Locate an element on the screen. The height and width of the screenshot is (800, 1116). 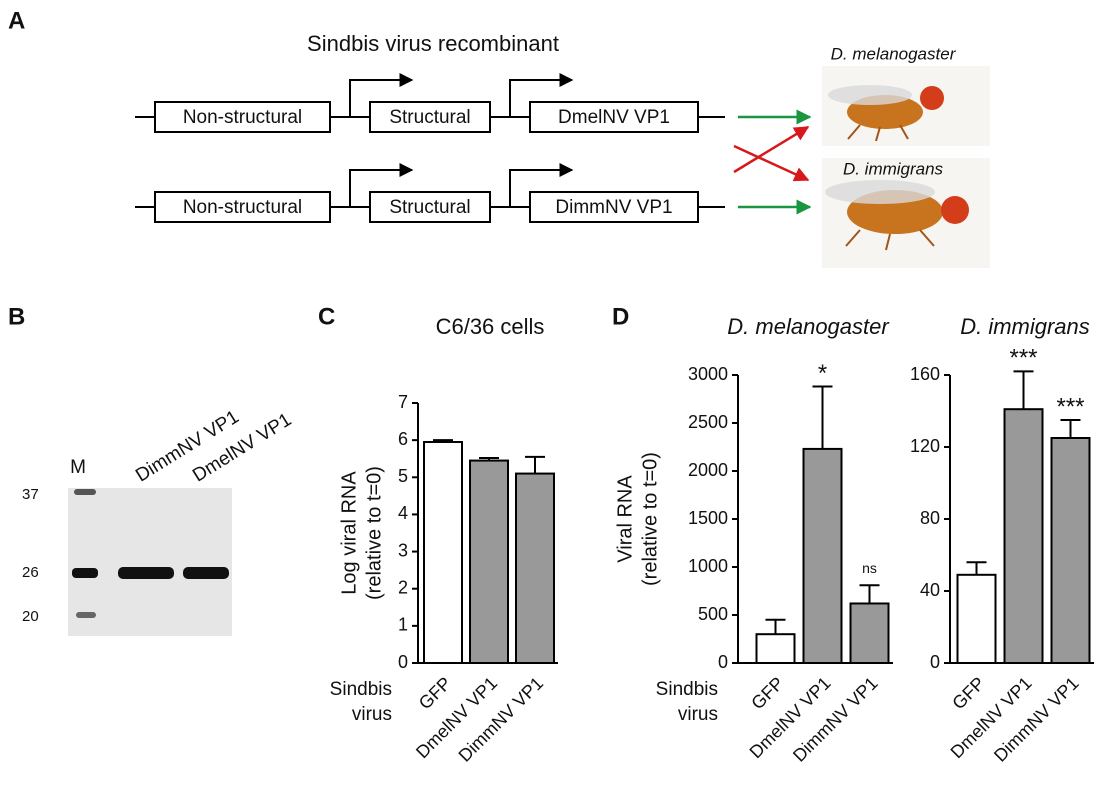
y-axis-label: Log viral RNA is located at coordinates (349, 533).